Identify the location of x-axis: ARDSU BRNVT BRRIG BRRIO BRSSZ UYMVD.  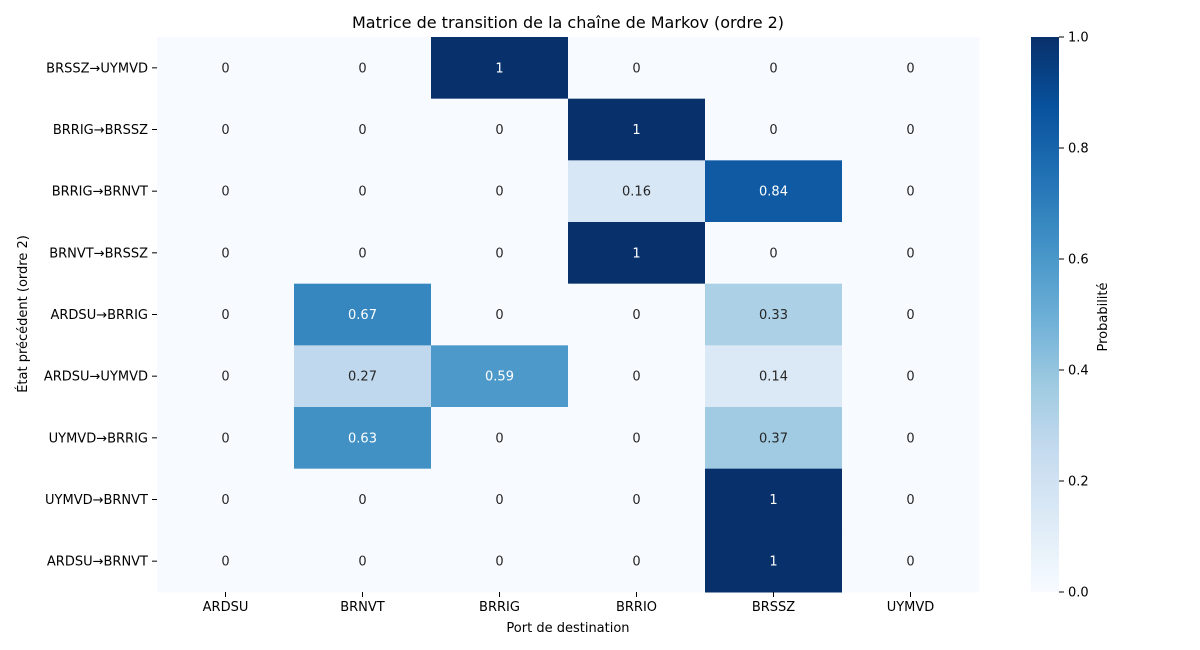
(569, 603).